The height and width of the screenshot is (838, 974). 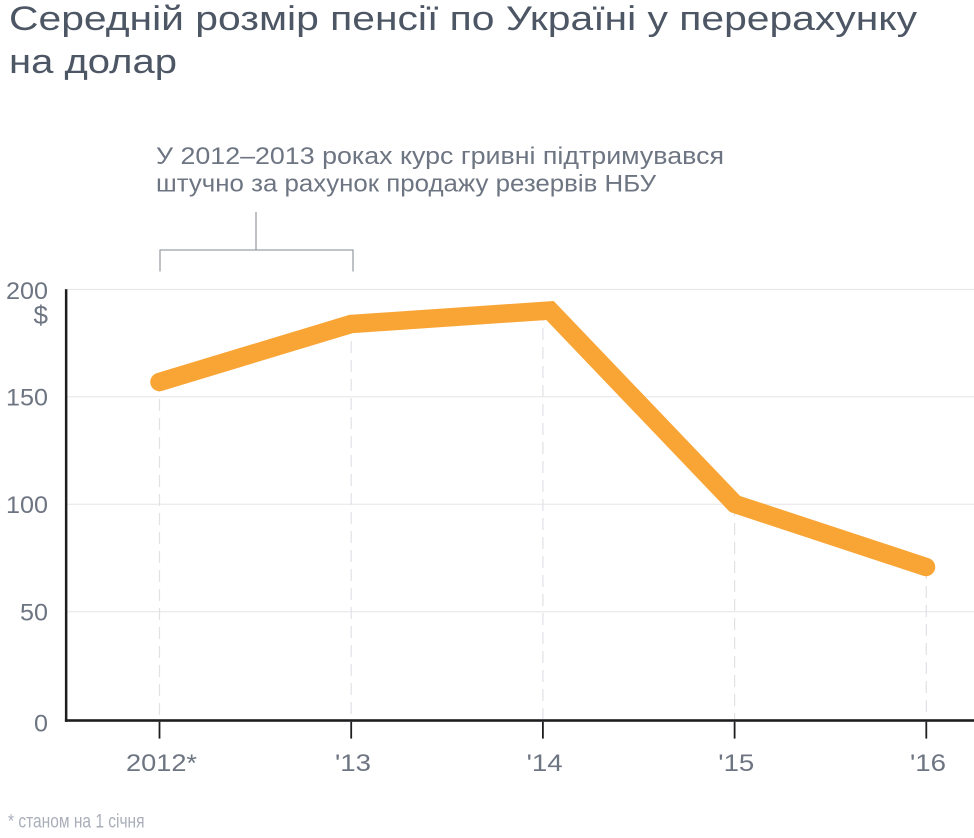 What do you see at coordinates (406, 184) in the screenshot?
I see `svg-text:штучно за рахунок продажу резе: штучно за рахунок продажу резервів НБУ` at bounding box center [406, 184].